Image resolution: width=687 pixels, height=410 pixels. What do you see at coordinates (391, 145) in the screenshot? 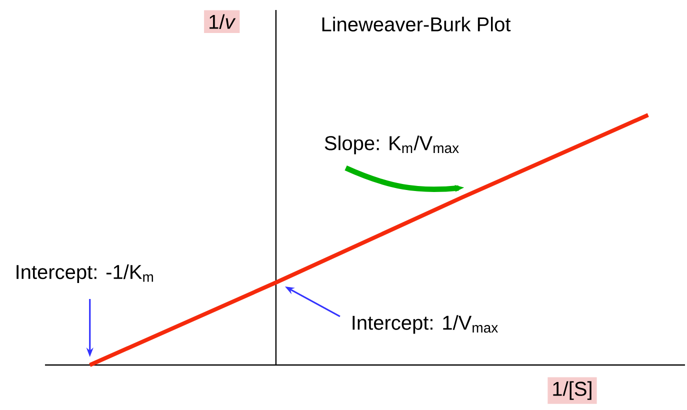
I see `annotation: Slope: K$_{m}$/V$_{max}$` at bounding box center [391, 145].